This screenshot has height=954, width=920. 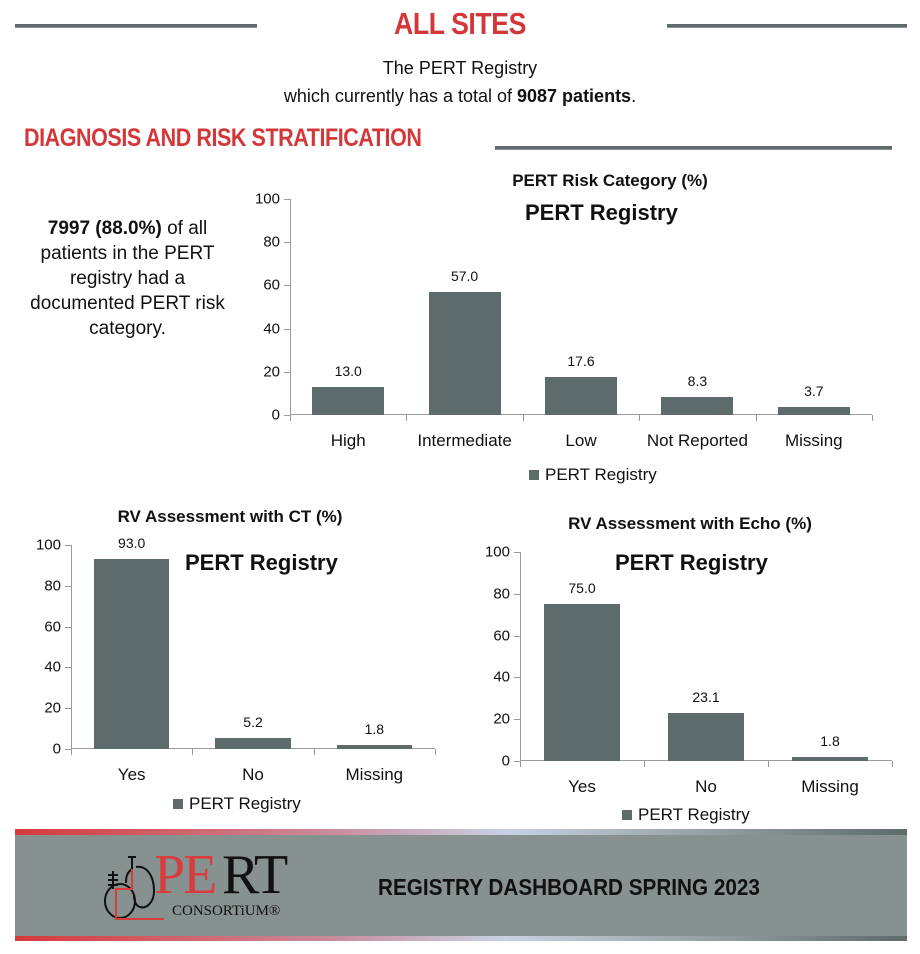 I want to click on plot-area: 0 20 40 60 80 100 75.0 Yes 23.1 No 1.8 Missing, so click(x=689, y=670).